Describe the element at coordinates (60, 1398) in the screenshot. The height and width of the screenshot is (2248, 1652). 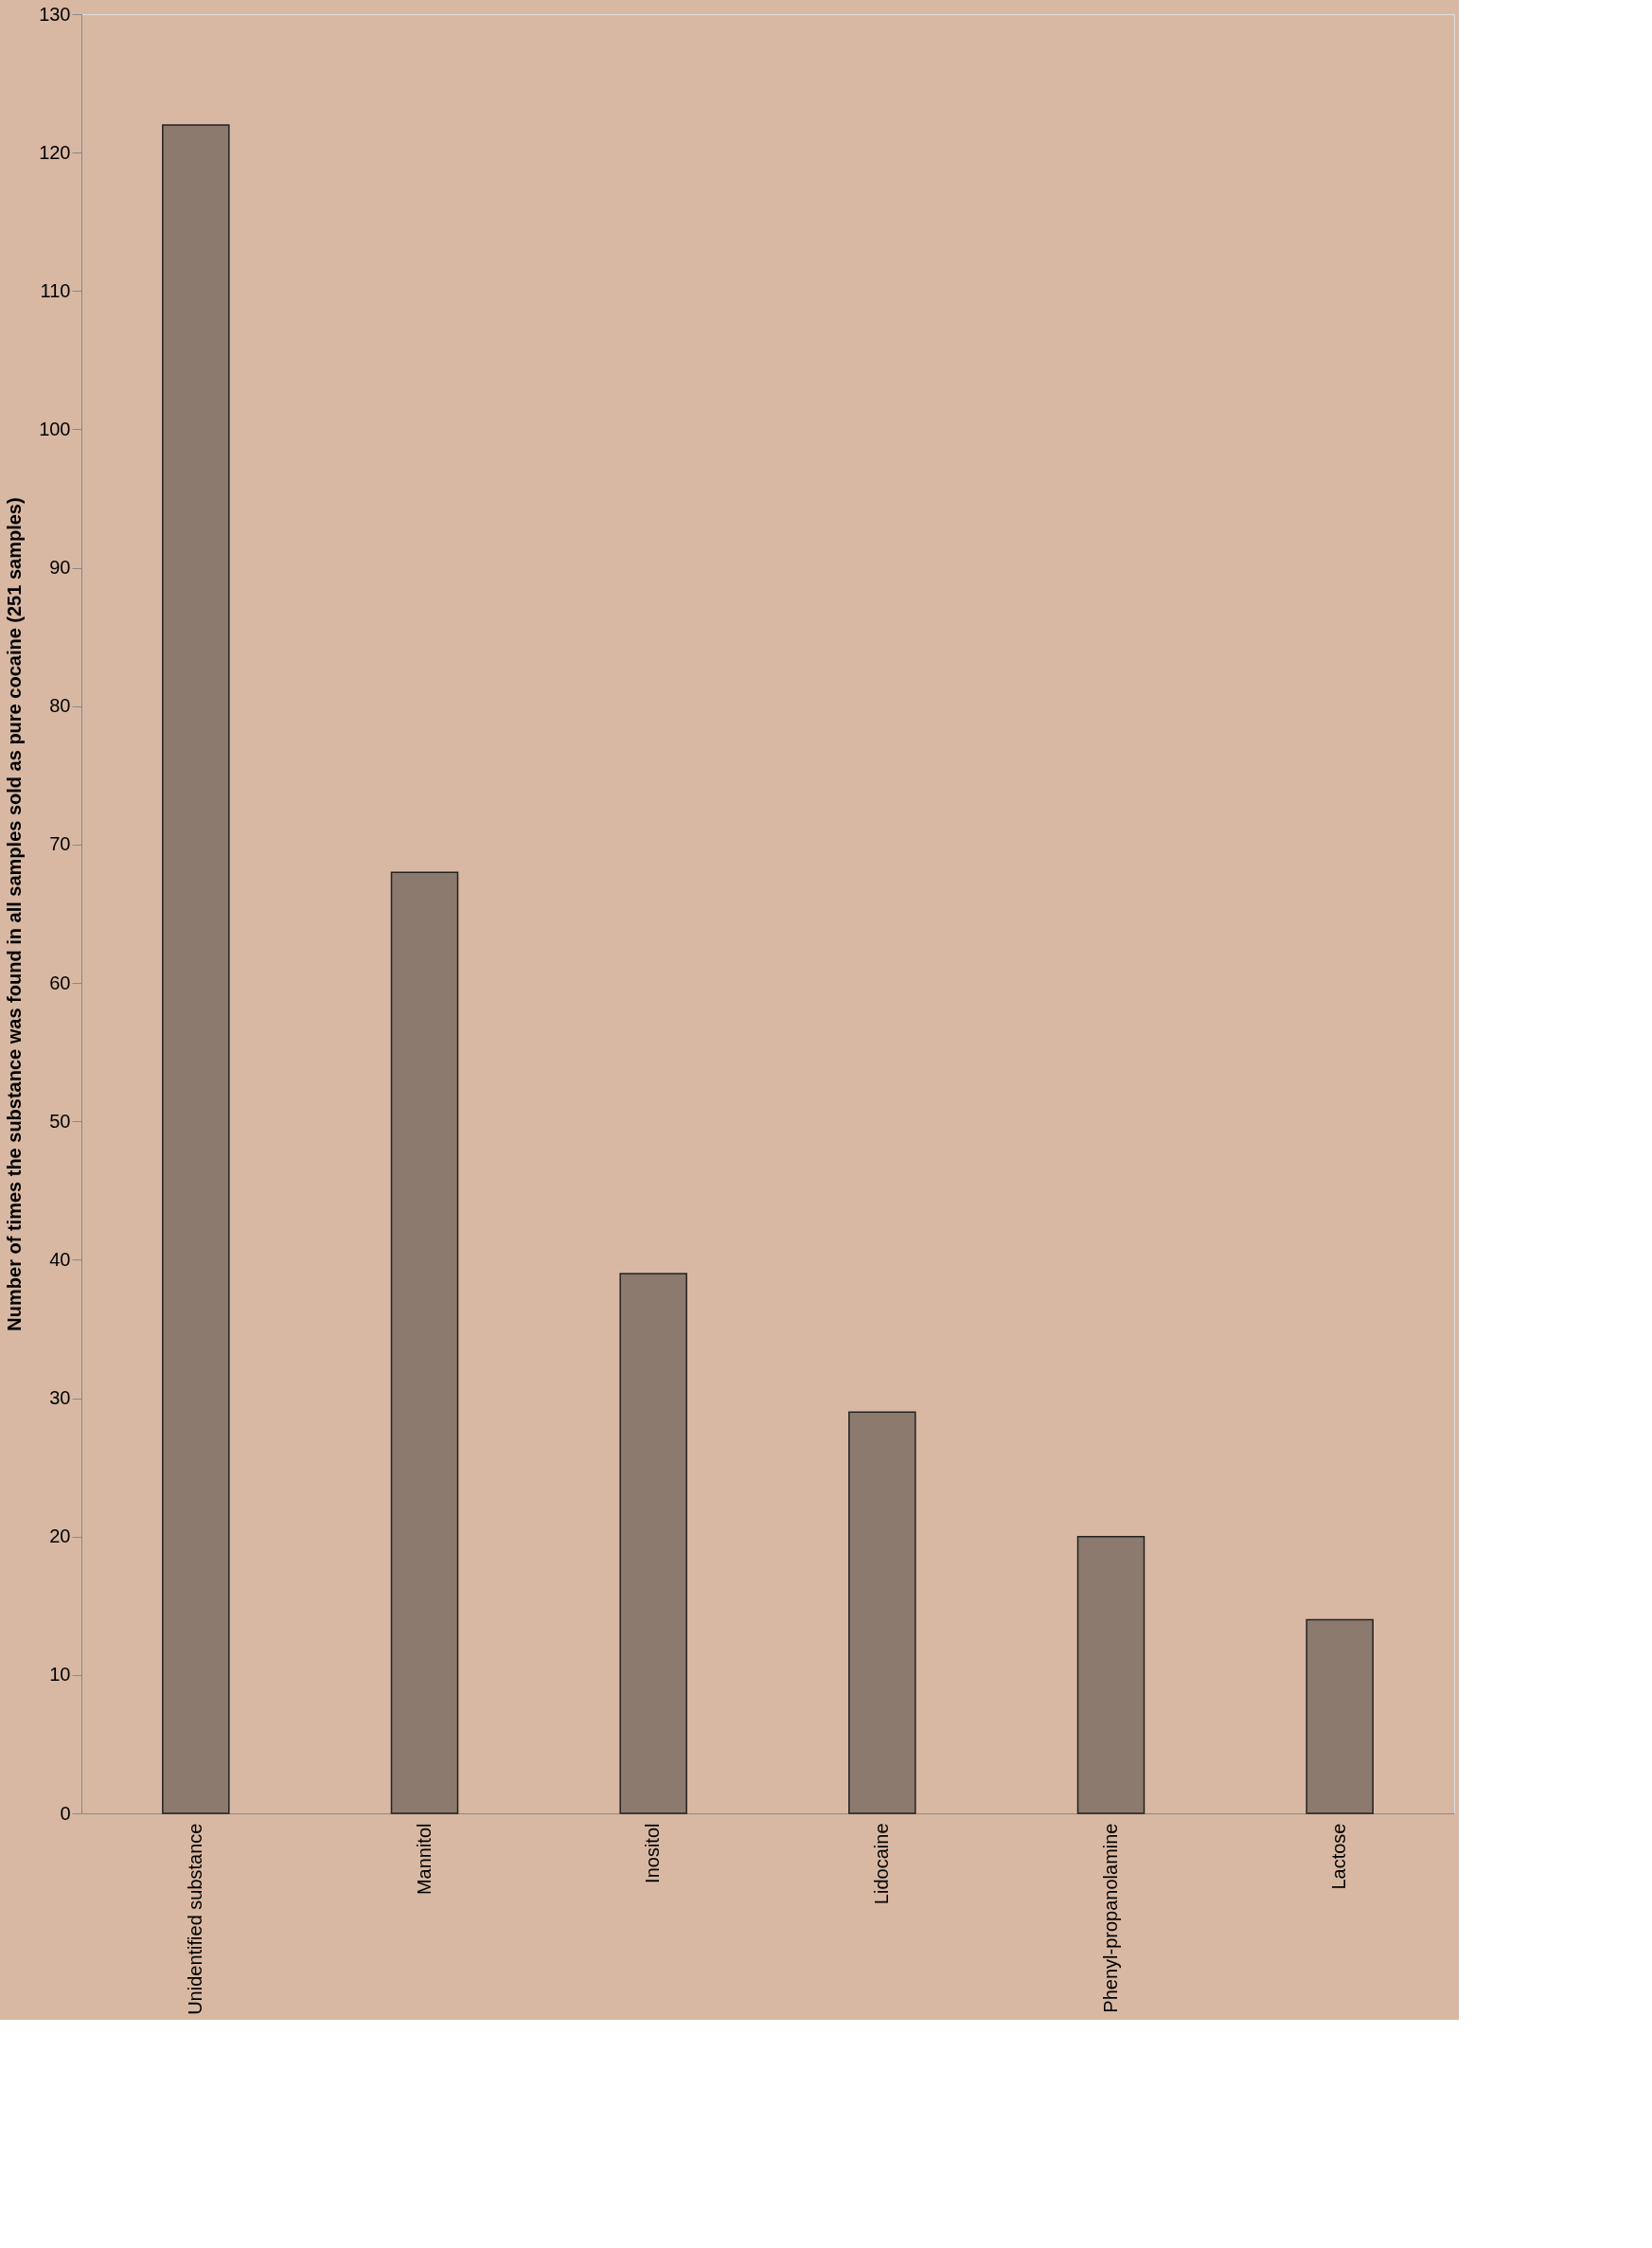
I see `y-tick-label: 30` at that location.